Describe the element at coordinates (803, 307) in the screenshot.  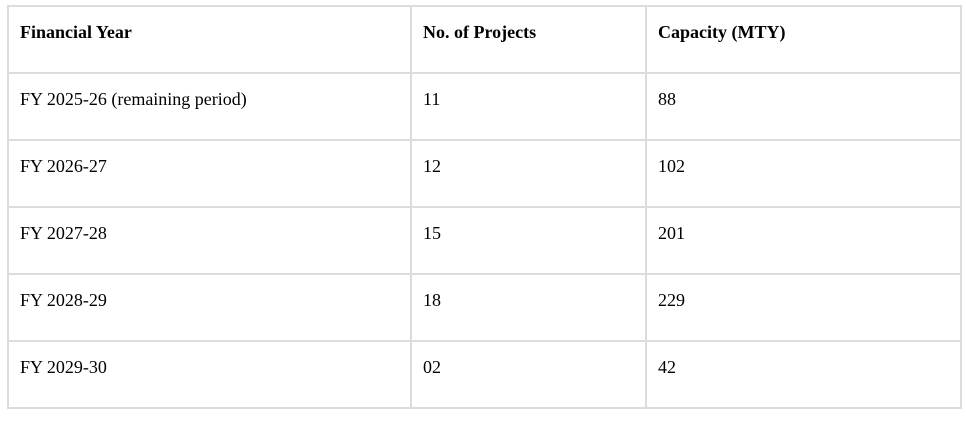
I see `cell-capacity: 229` at that location.